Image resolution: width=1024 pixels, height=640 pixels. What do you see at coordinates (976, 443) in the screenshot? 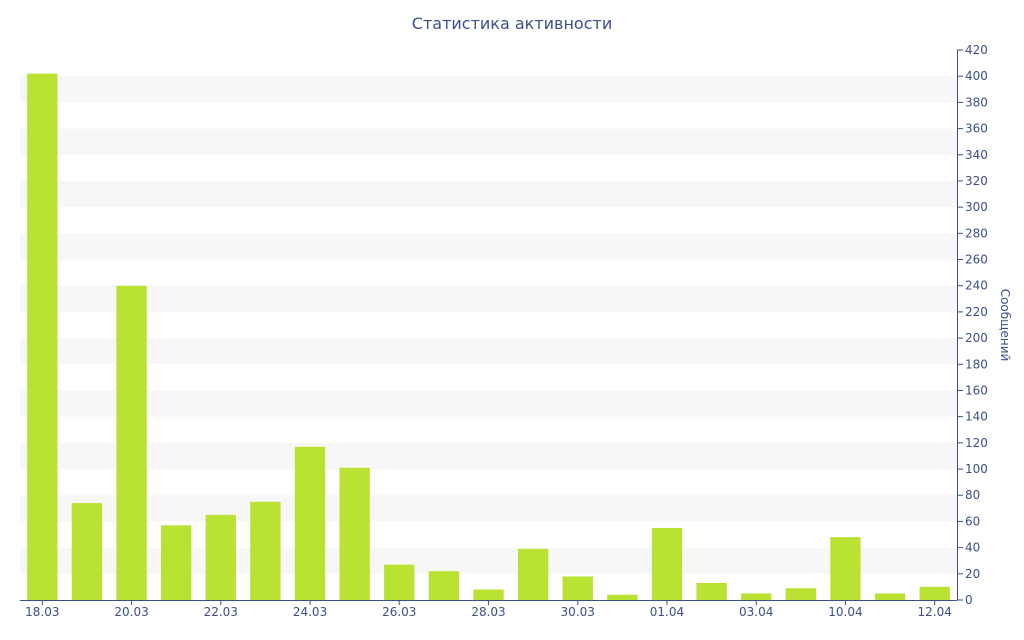
I see `y-tick-label: 120` at bounding box center [976, 443].